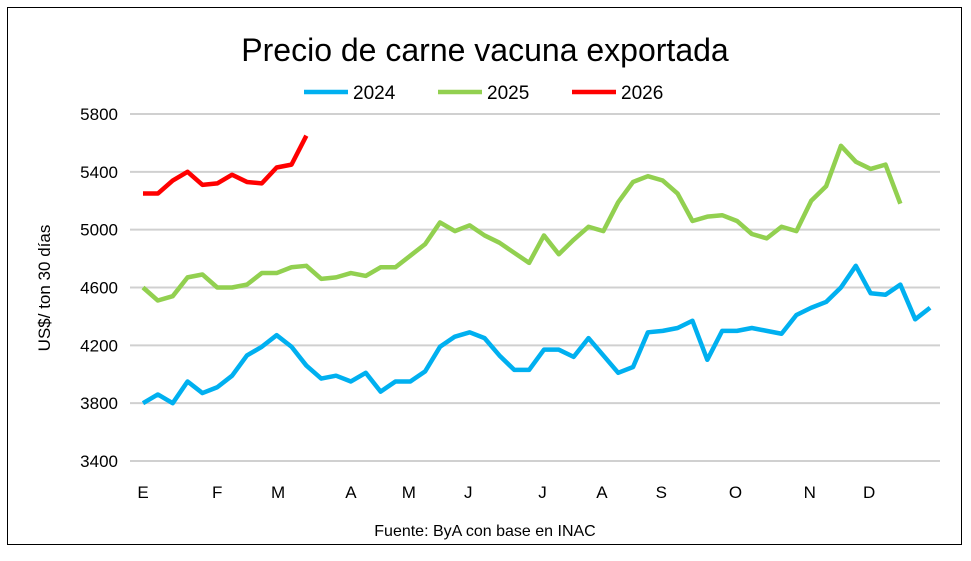 The width and height of the screenshot is (971, 561). I want to click on y-tick-label: 4200, so click(99, 345).